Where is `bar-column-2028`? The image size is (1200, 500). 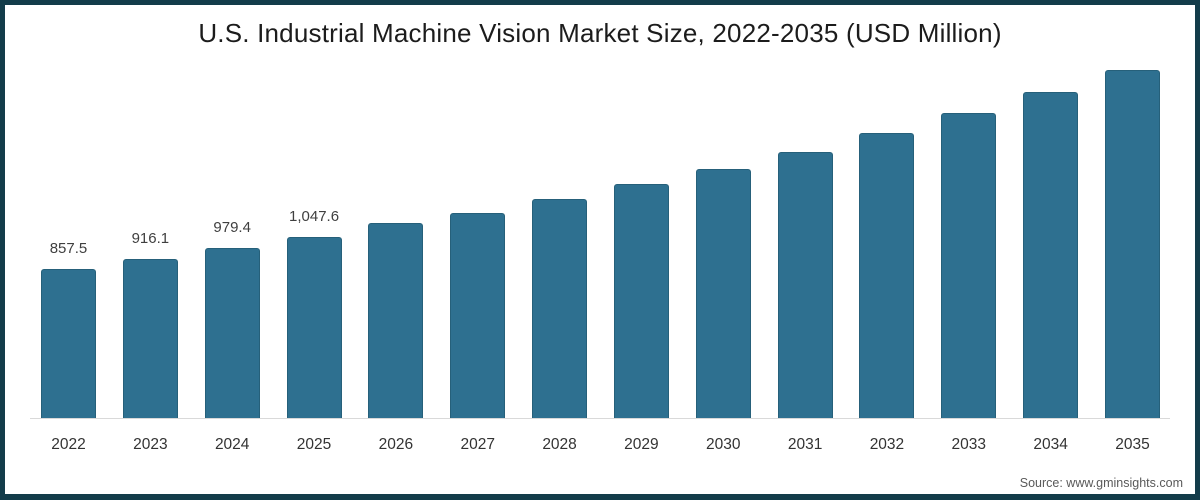 bar-column-2028 is located at coordinates (560, 308).